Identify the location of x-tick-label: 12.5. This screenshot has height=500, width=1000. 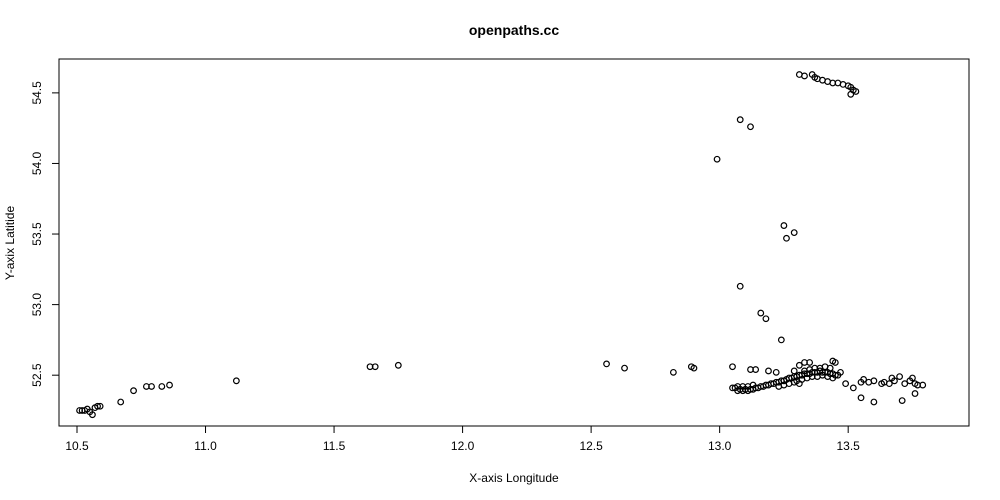
(591, 446).